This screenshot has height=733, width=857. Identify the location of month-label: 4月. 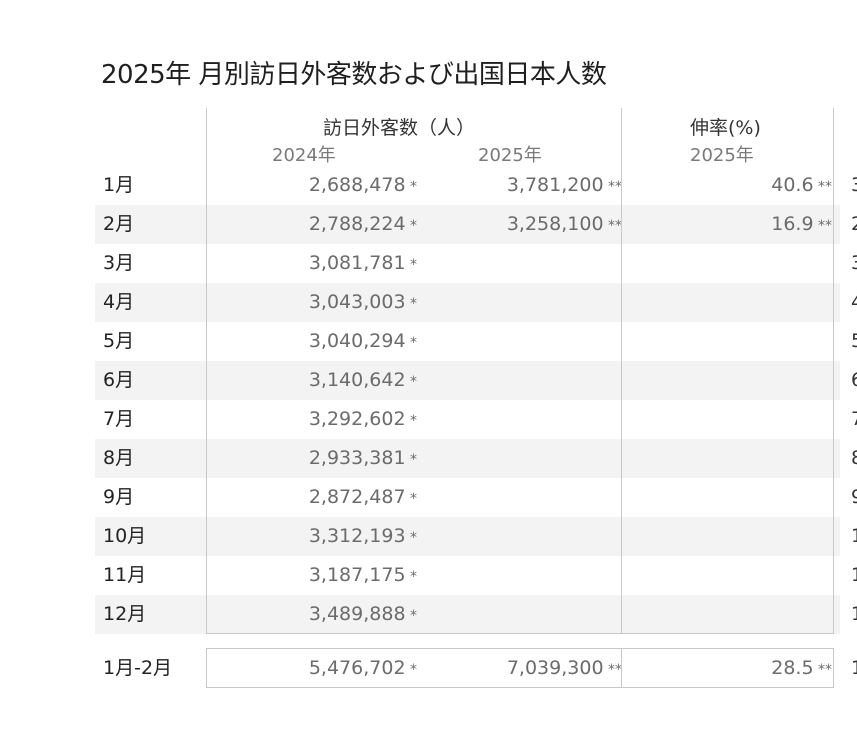
(119, 302).